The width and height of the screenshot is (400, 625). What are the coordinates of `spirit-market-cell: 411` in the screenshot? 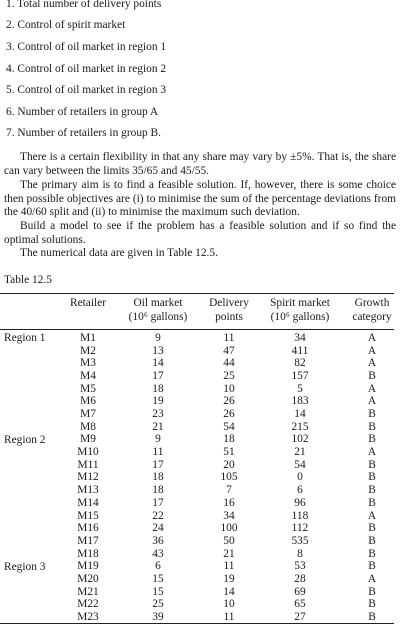 It's located at (300, 350).